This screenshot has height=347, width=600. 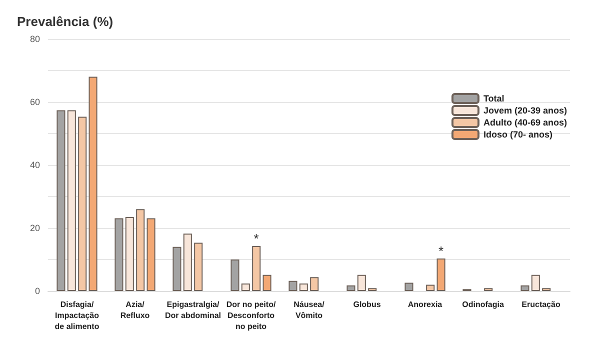 I want to click on y-tick-label: 60, so click(x=35, y=102).